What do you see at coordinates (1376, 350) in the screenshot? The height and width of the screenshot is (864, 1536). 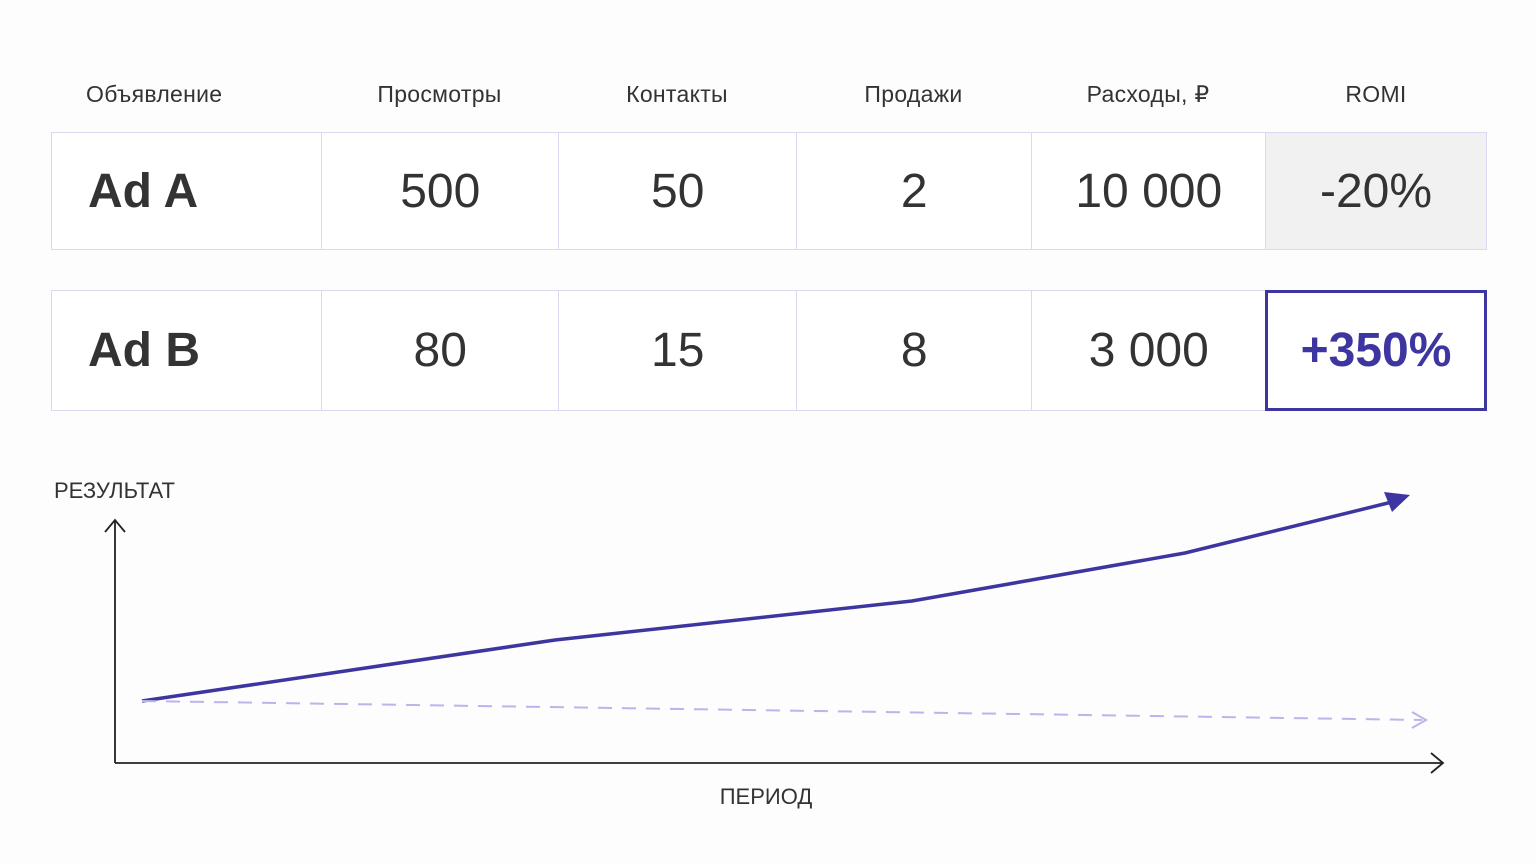 I see `table-cell: +350%` at bounding box center [1376, 350].